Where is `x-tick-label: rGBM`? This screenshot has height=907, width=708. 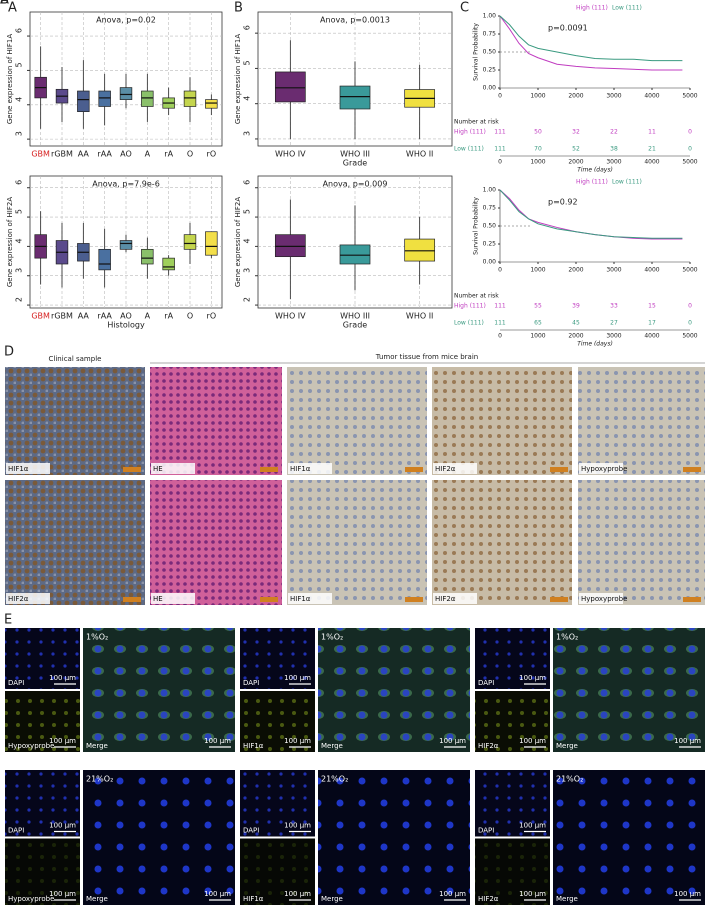 x-tick-label: rGBM is located at coordinates (62, 316).